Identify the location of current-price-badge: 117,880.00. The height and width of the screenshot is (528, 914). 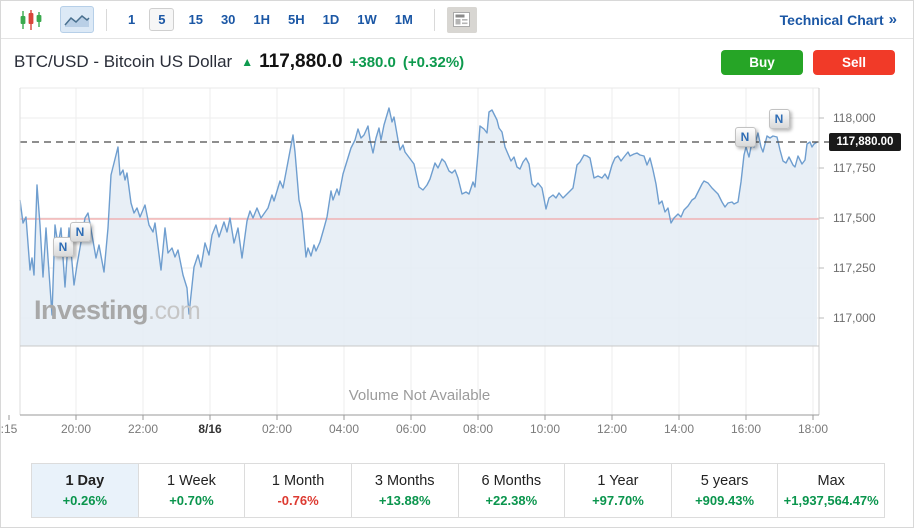
(865, 142).